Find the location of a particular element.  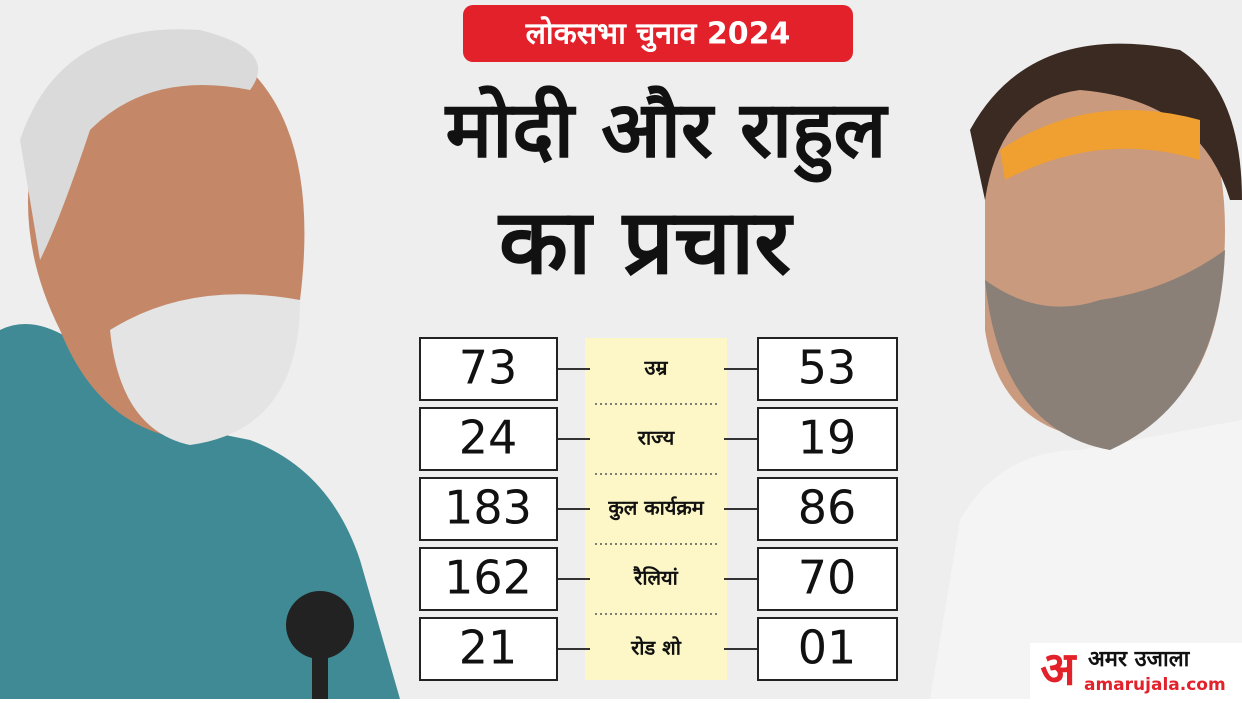

label-column is located at coordinates (656, 509).